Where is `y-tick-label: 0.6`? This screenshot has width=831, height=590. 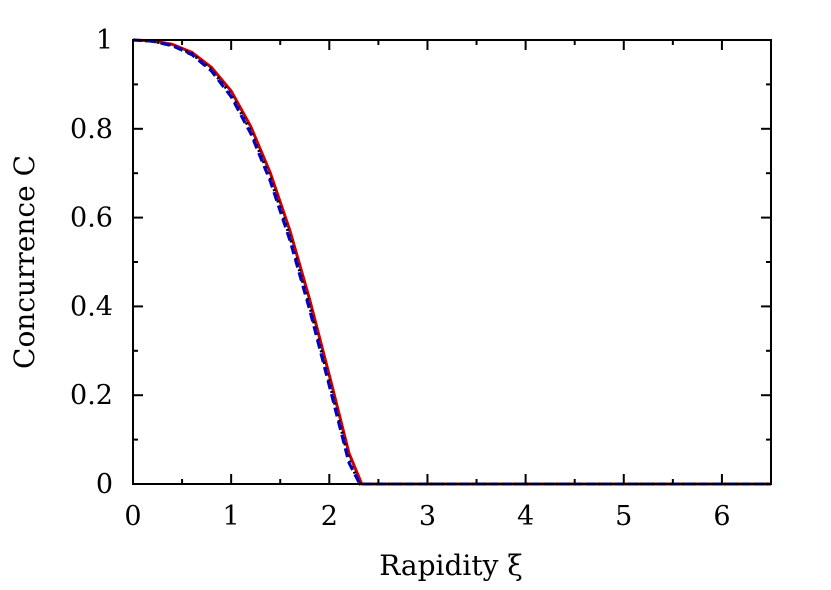
y-tick-label: 0.6 is located at coordinates (91, 218).